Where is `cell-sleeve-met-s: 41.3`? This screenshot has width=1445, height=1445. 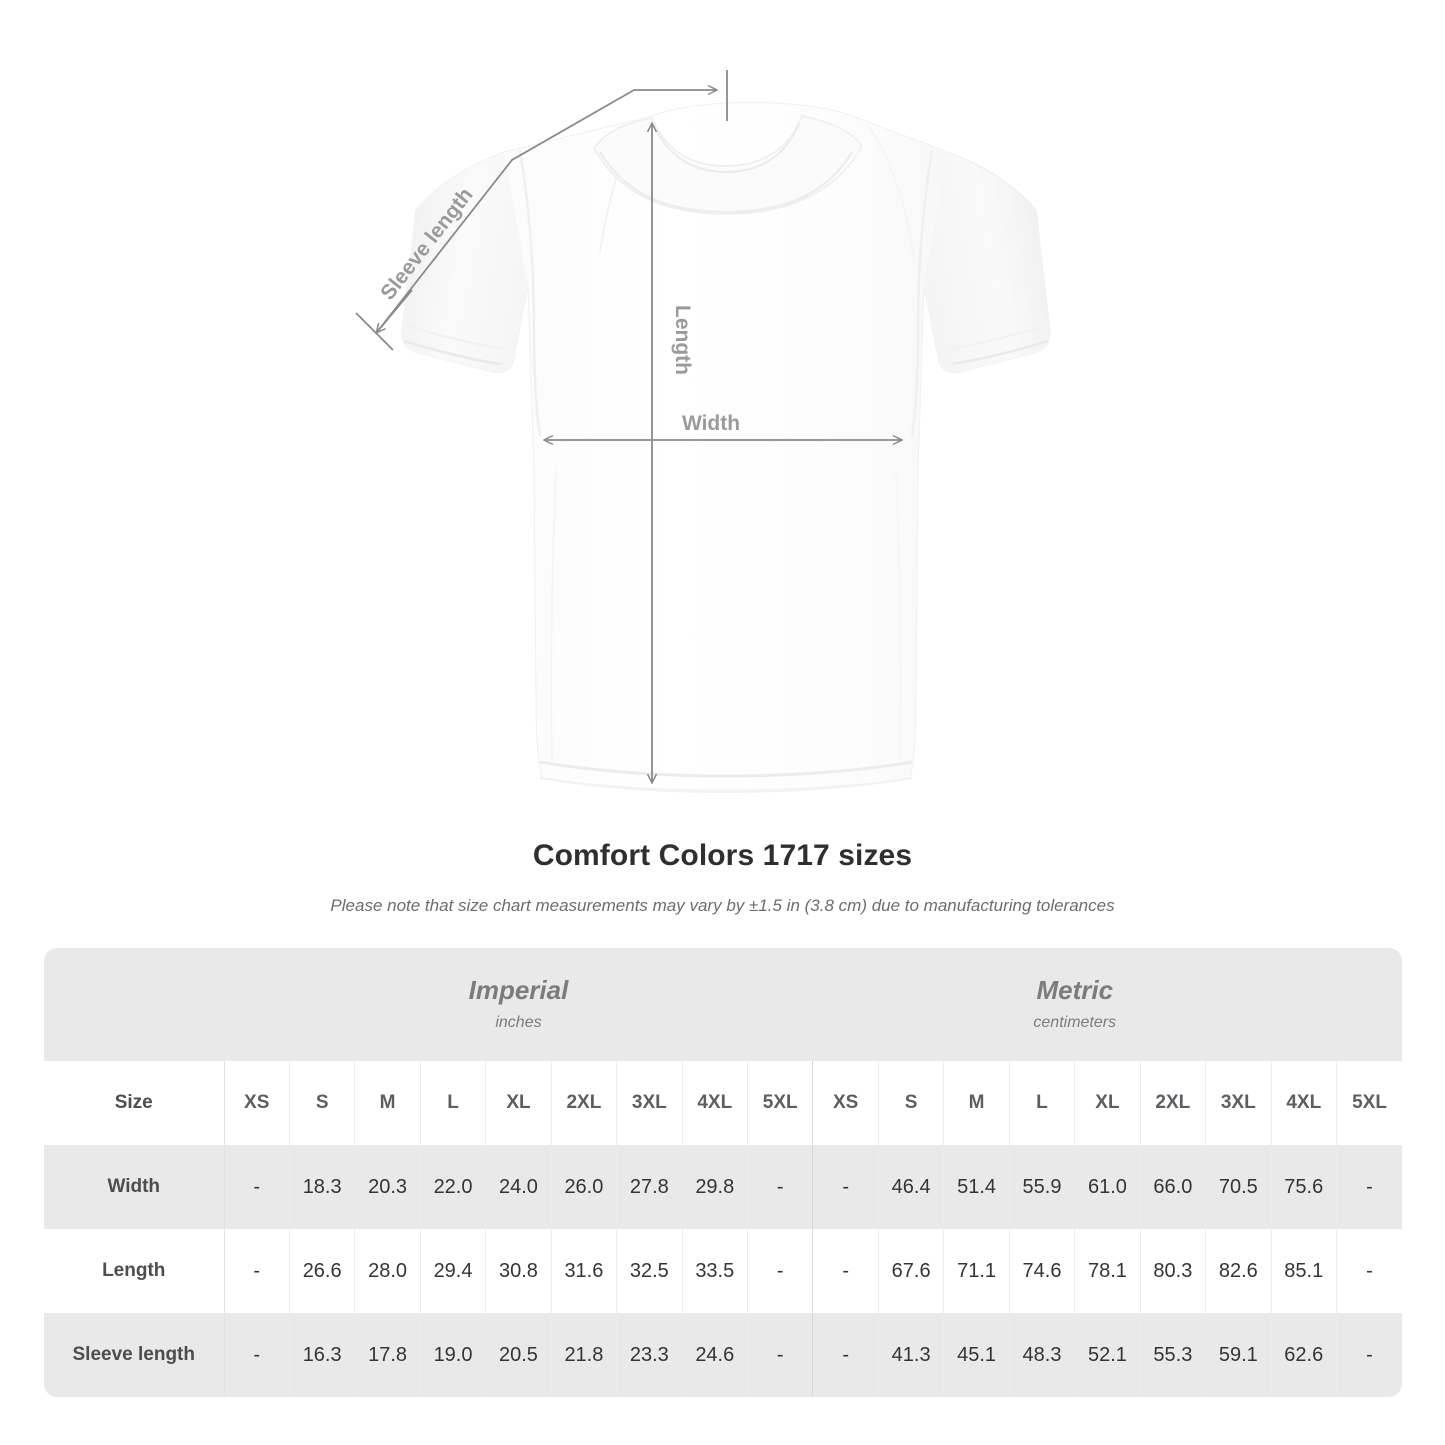 cell-sleeve-met-s: 41.3 is located at coordinates (911, 1355).